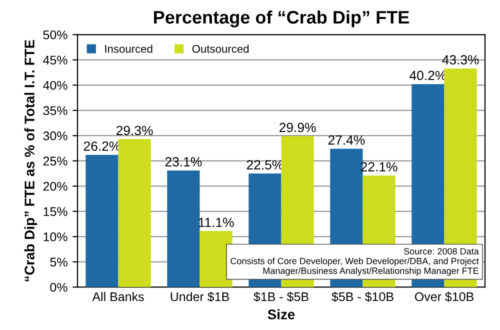 This screenshot has width=500, height=330. Describe the element at coordinates (363, 297) in the screenshot. I see `x-tick-label: $5B - $10B` at that location.